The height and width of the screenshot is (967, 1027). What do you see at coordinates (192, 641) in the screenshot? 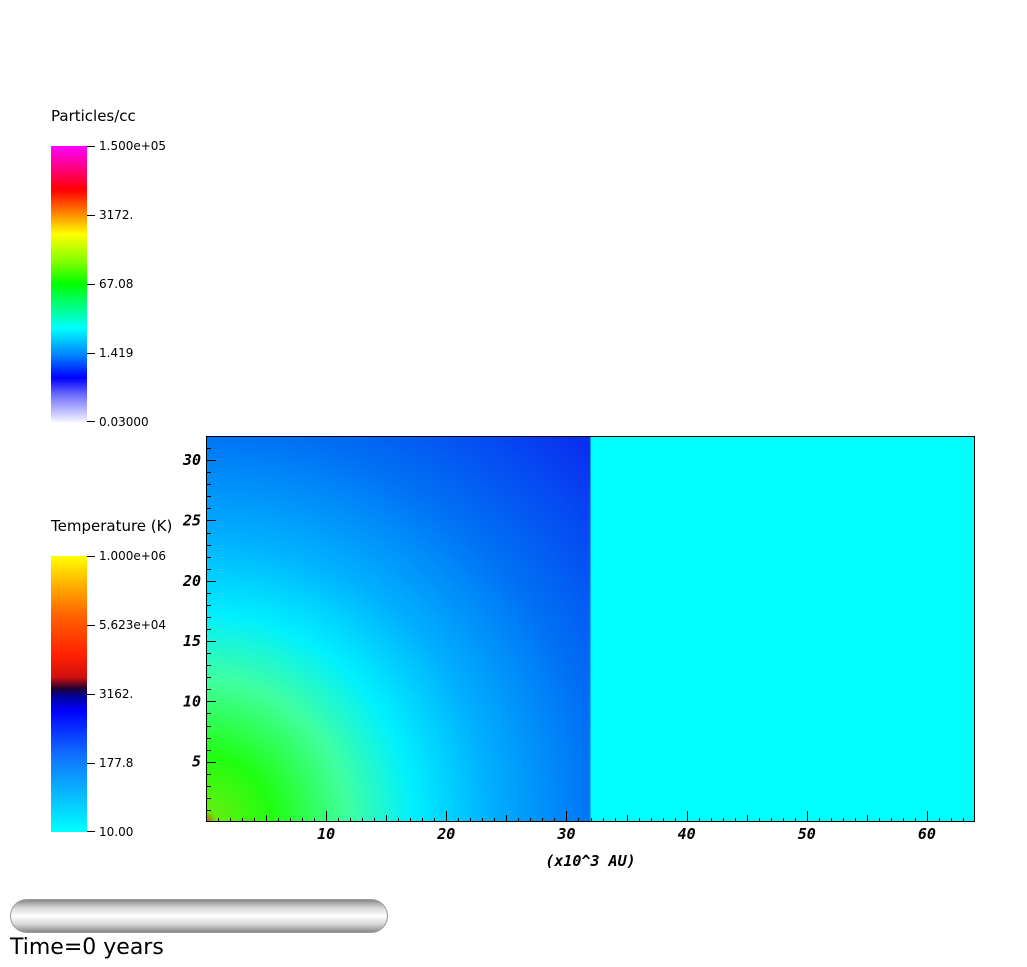
I see `y-tick-label: 15` at bounding box center [192, 641].